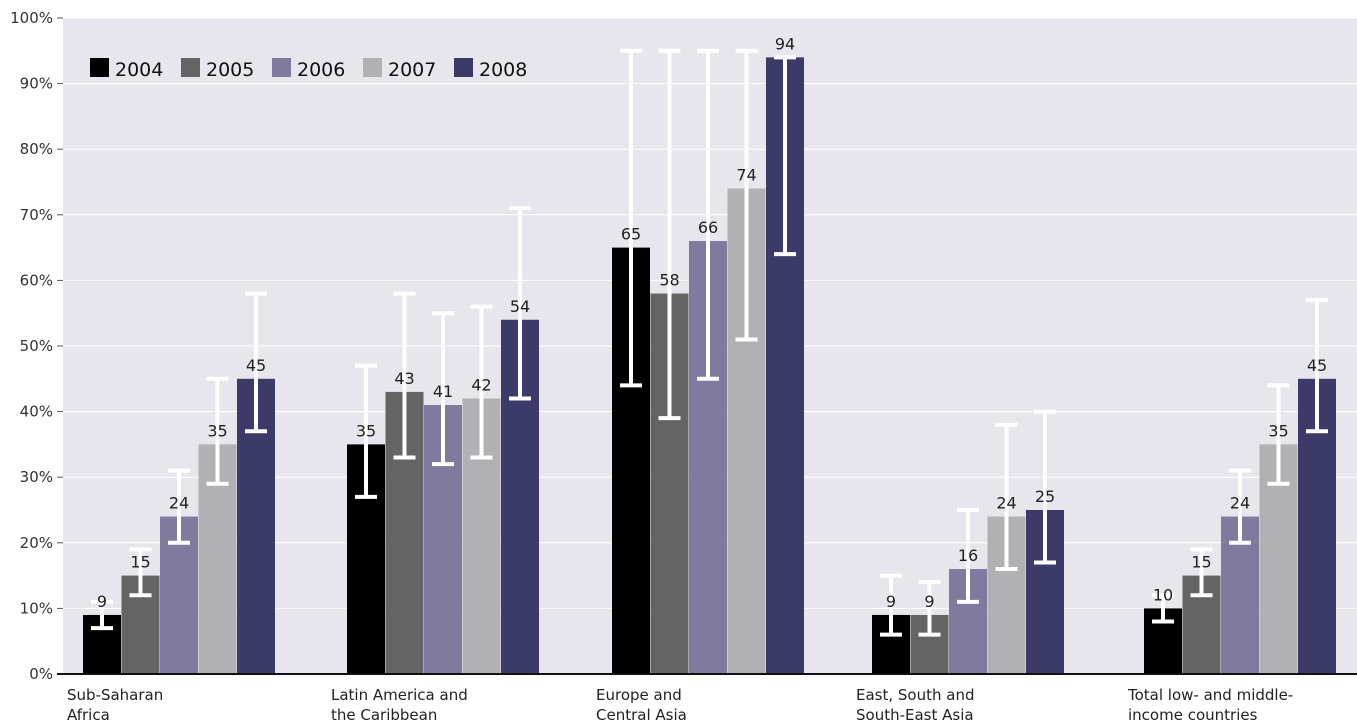 Image resolution: width=1357 pixels, height=726 pixels. I want to click on data-label-2008-4: 45, so click(1317, 365).